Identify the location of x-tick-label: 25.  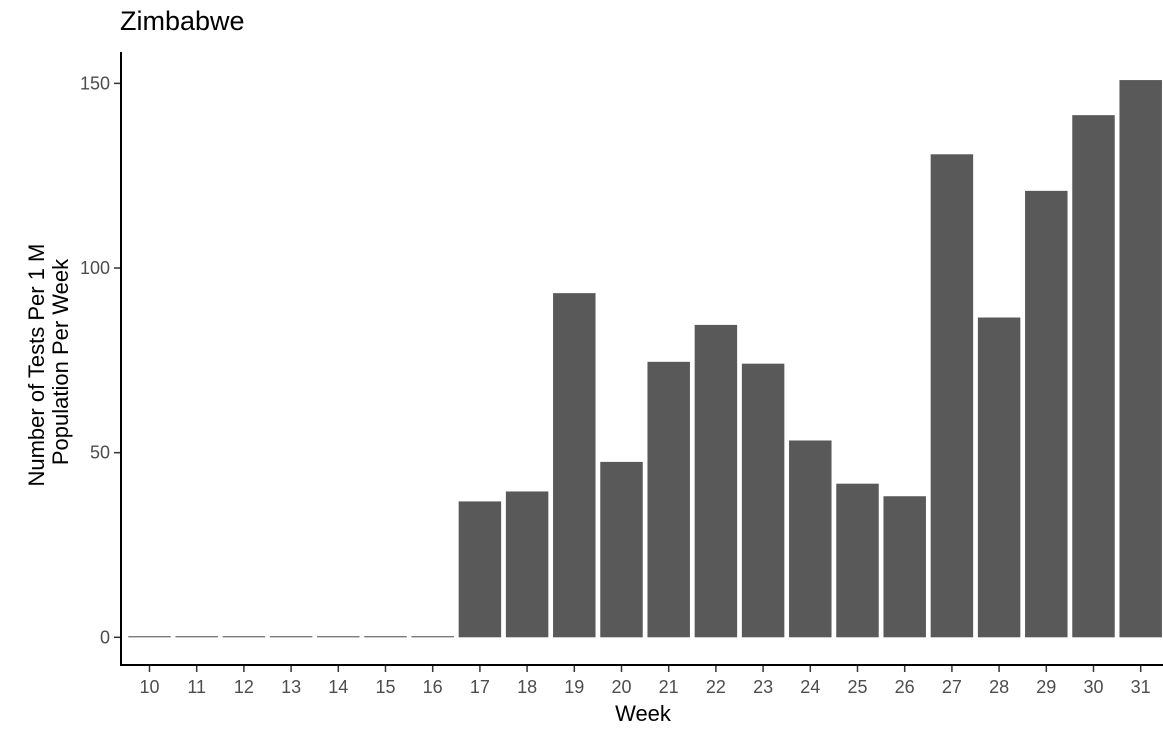
(857, 687).